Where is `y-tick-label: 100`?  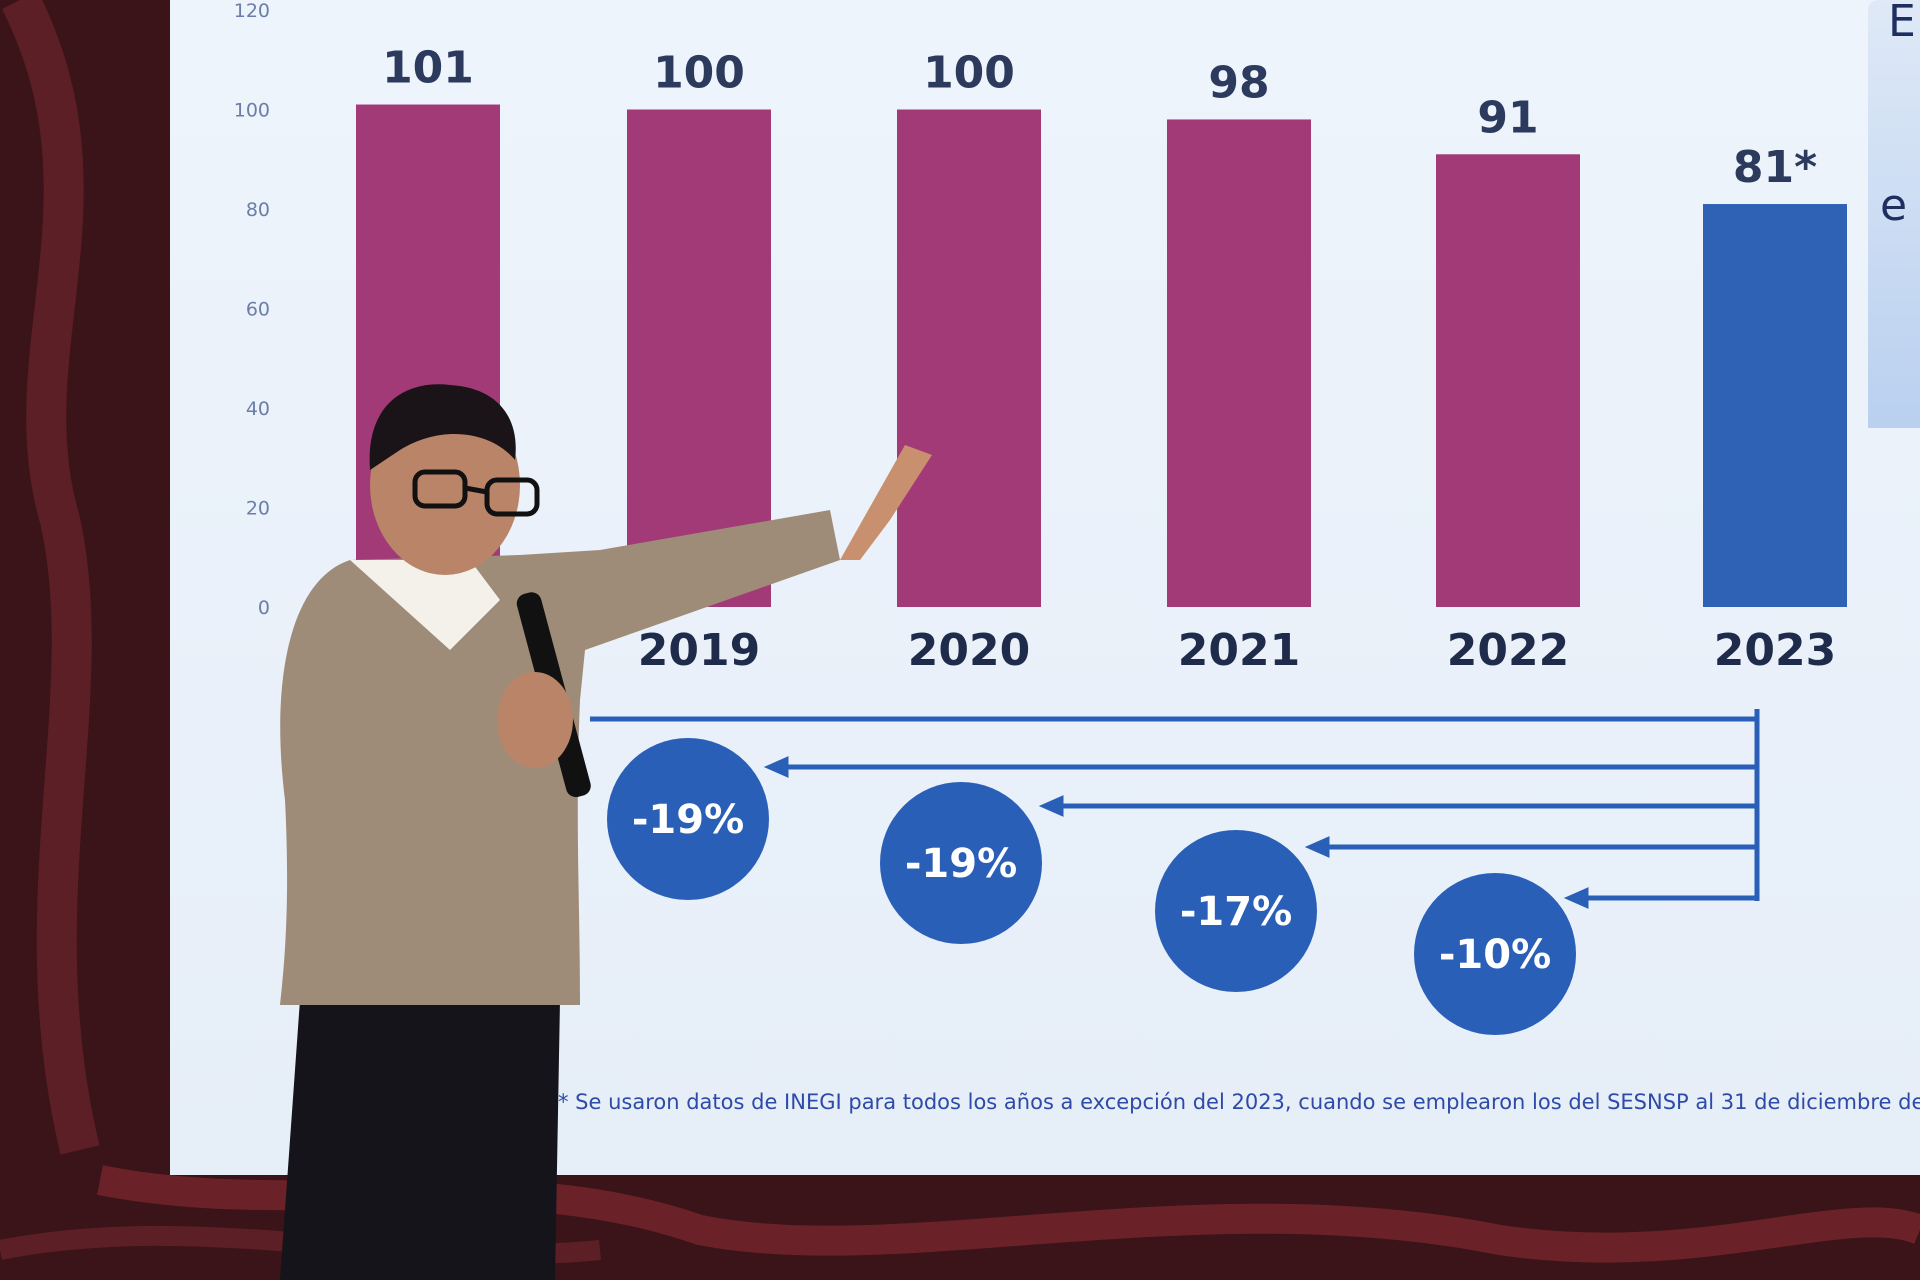
y-tick-label: 100 is located at coordinates (252, 111).